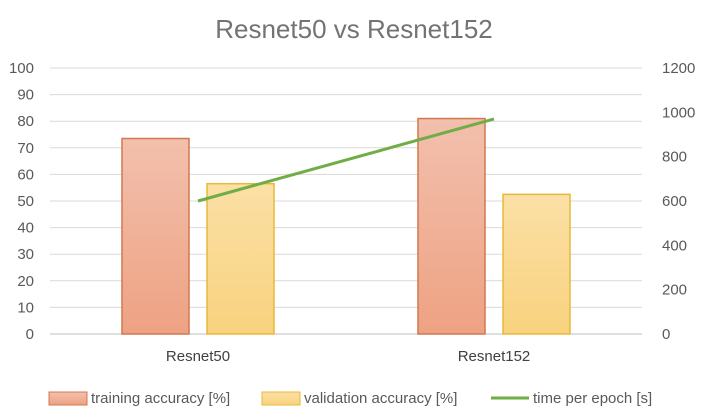 This screenshot has height=420, width=708. I want to click on category-label: Resnet50, so click(198, 356).